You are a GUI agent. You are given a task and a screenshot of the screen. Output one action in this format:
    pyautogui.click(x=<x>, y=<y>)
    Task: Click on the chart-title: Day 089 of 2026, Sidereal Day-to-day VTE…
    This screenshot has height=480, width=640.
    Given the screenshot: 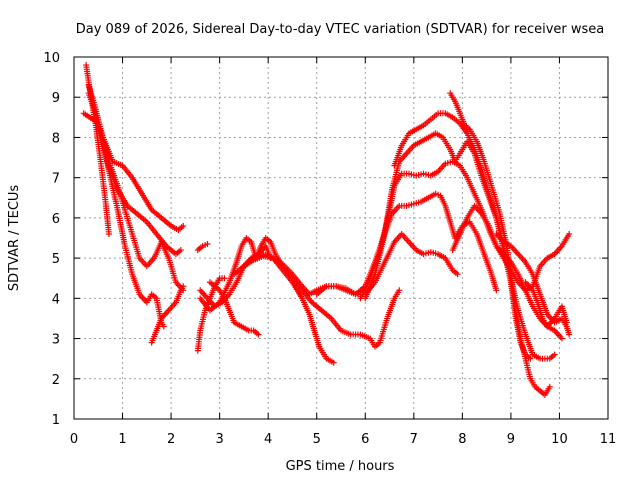 What is the action you would take?
    pyautogui.click(x=340, y=29)
    